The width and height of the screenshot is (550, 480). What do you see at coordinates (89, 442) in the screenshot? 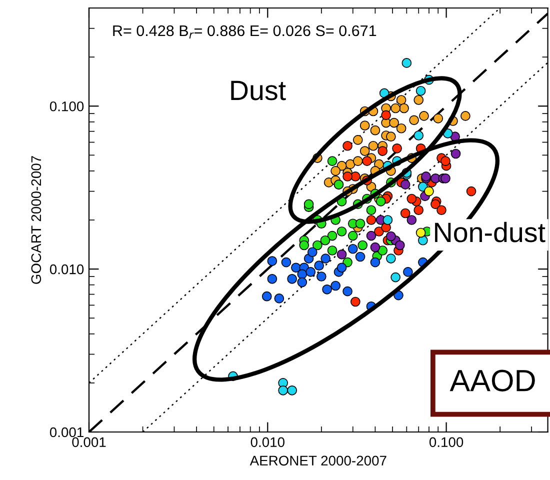
I see `x-tick-label: 0.001` at bounding box center [89, 442].